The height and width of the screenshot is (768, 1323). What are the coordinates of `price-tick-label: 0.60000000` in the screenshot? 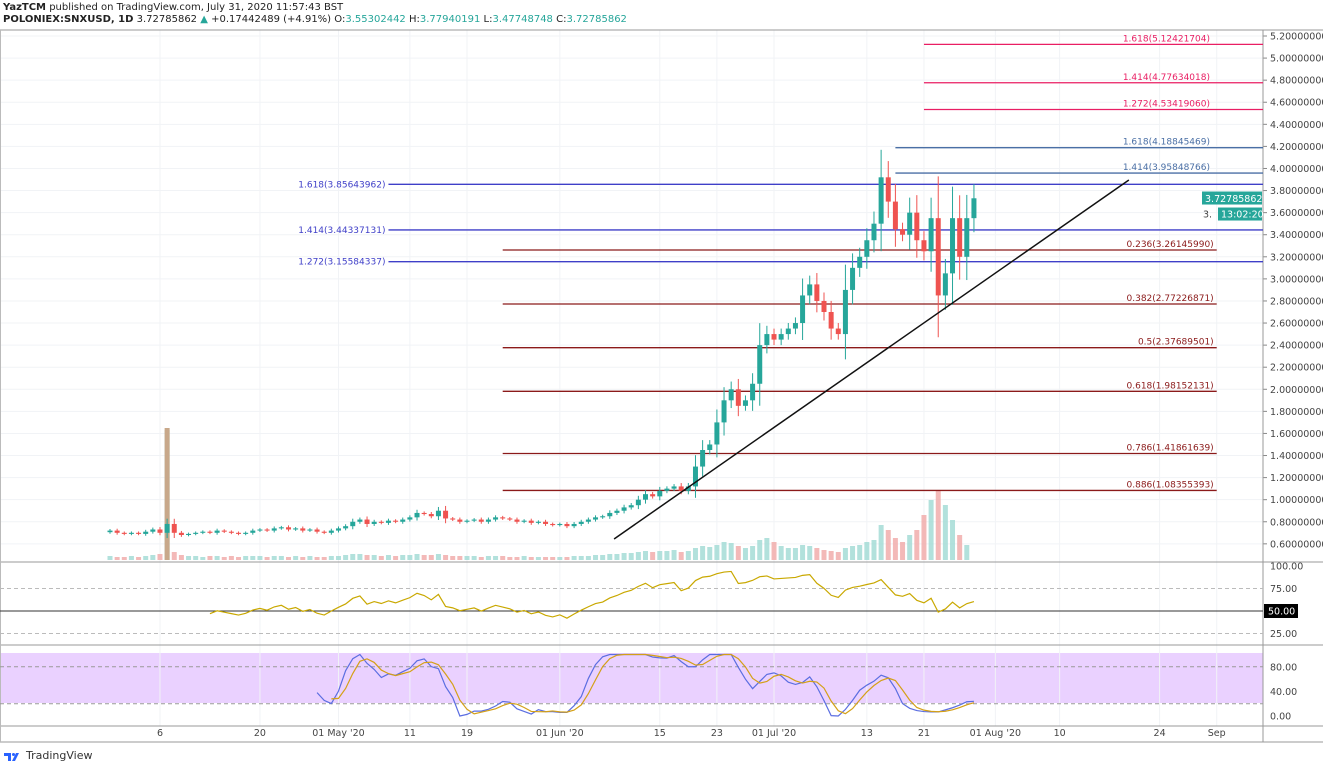 It's located at (1296, 544).